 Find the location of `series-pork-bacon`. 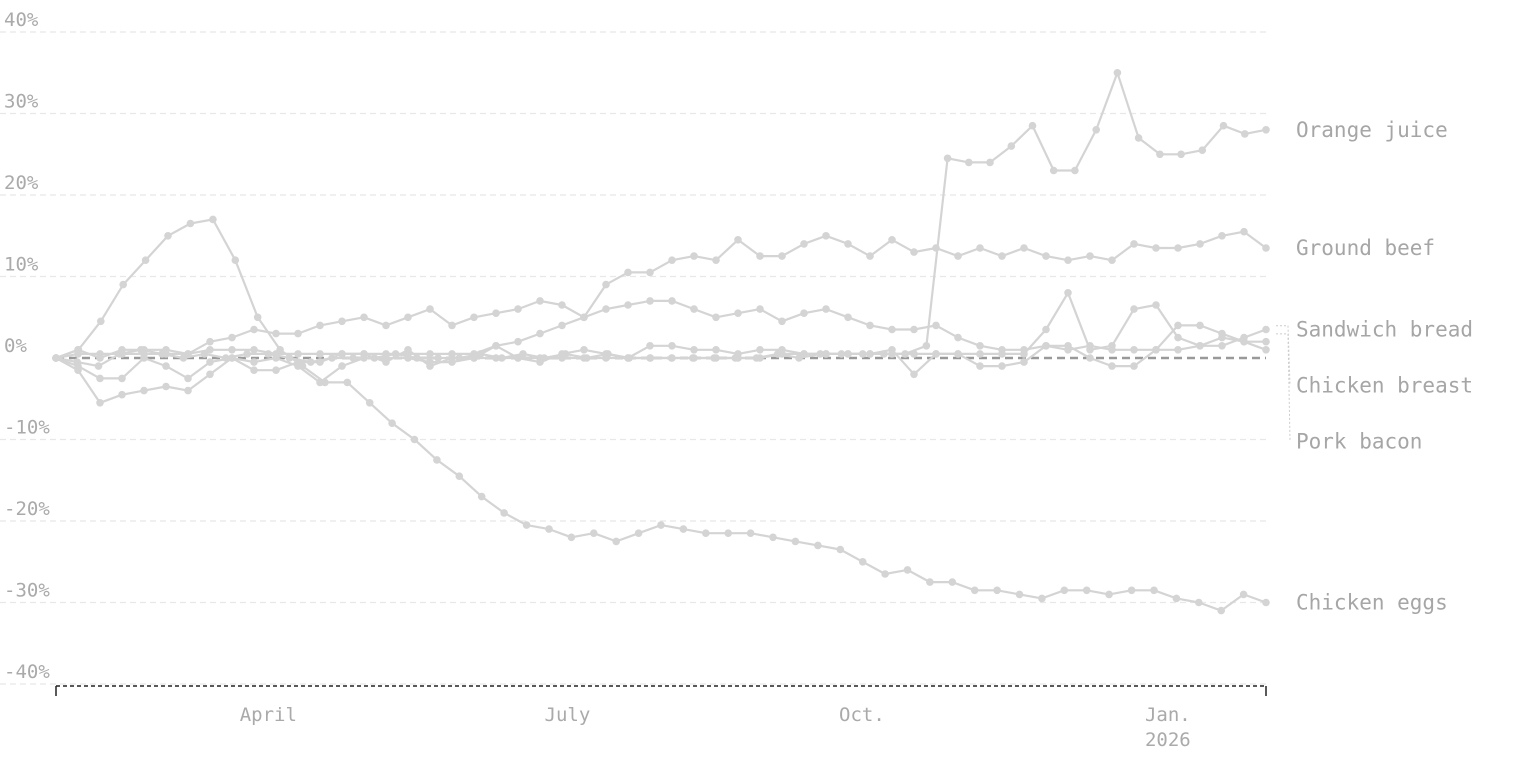

series-pork-bacon is located at coordinates (661, 348).